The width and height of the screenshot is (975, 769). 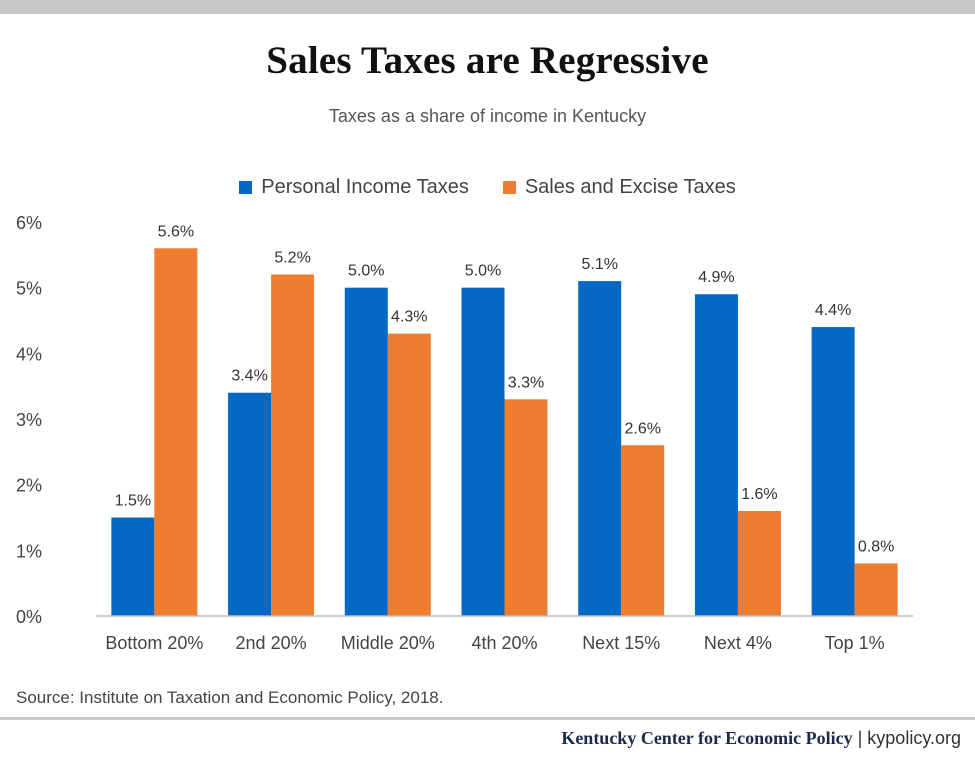 I want to click on data-label: 2.6%, so click(x=642, y=428).